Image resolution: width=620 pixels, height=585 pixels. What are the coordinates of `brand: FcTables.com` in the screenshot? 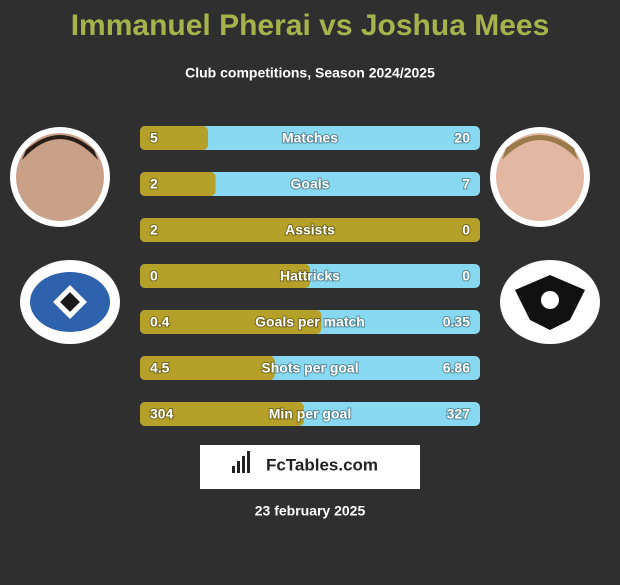 It's located at (322, 464).